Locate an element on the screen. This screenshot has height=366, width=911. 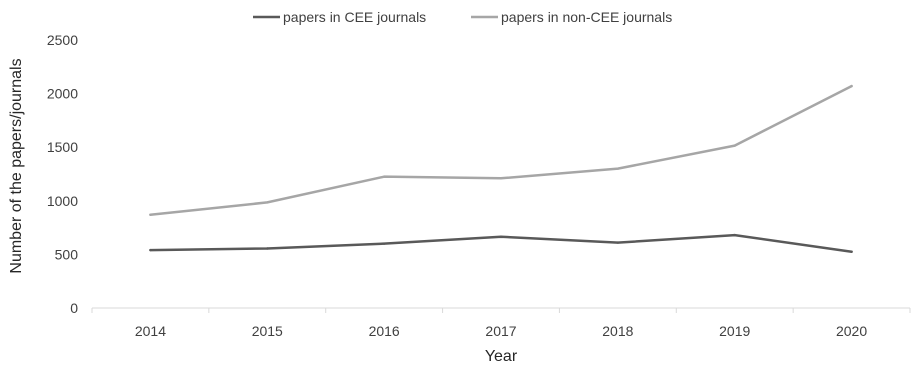
x-tick-label: 2020 is located at coordinates (851, 331).